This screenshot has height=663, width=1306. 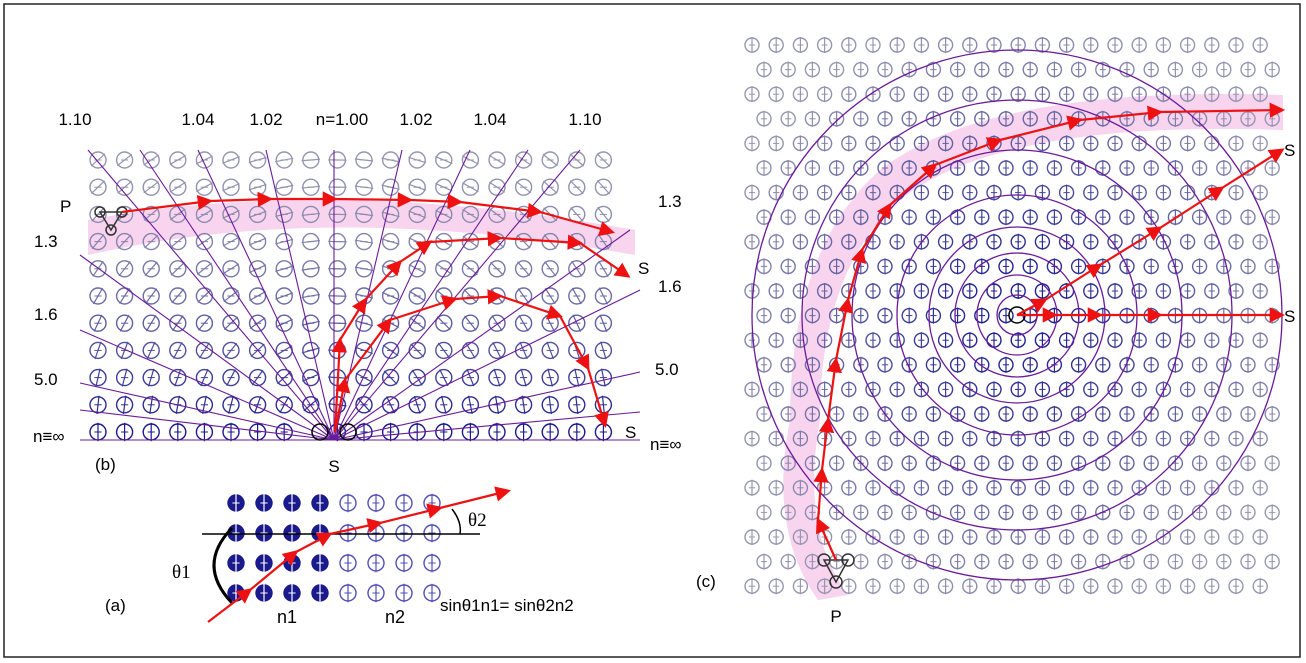 I want to click on end-s-label: S, so click(x=630, y=432).